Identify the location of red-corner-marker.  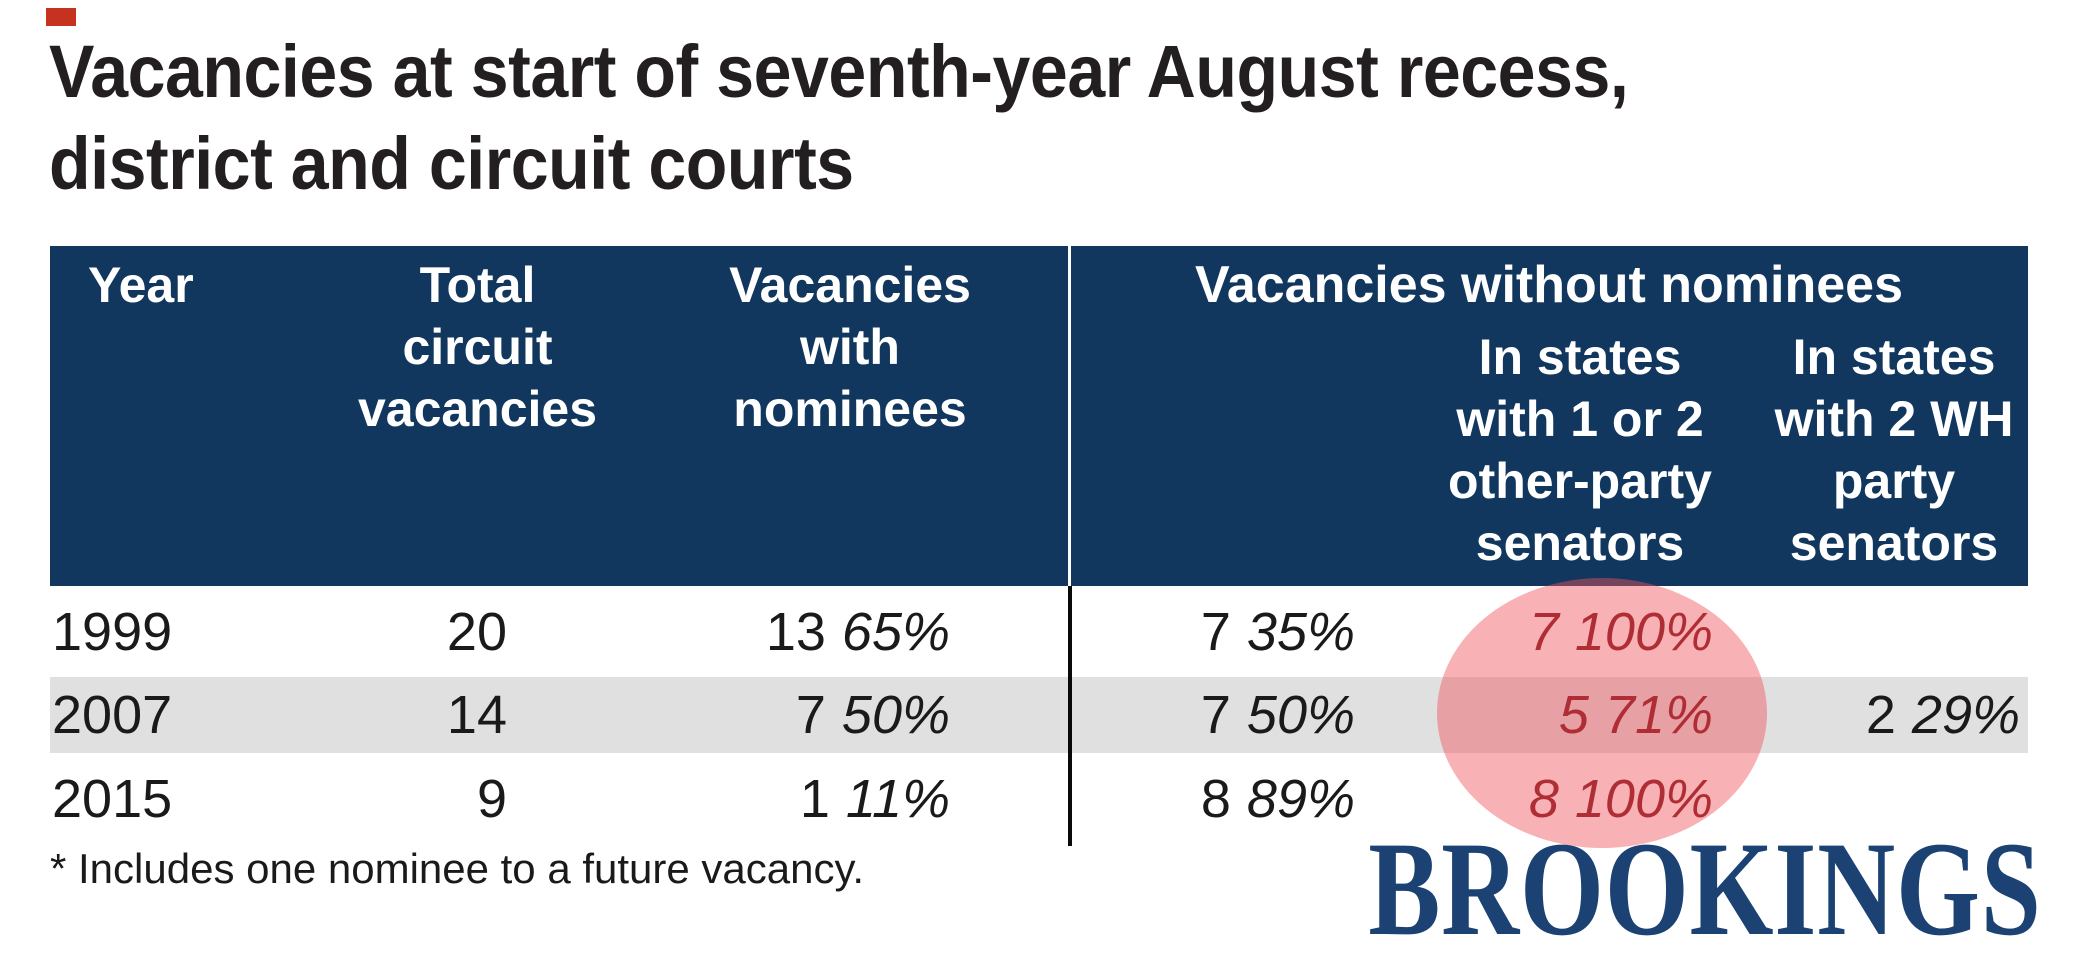
(61, 17).